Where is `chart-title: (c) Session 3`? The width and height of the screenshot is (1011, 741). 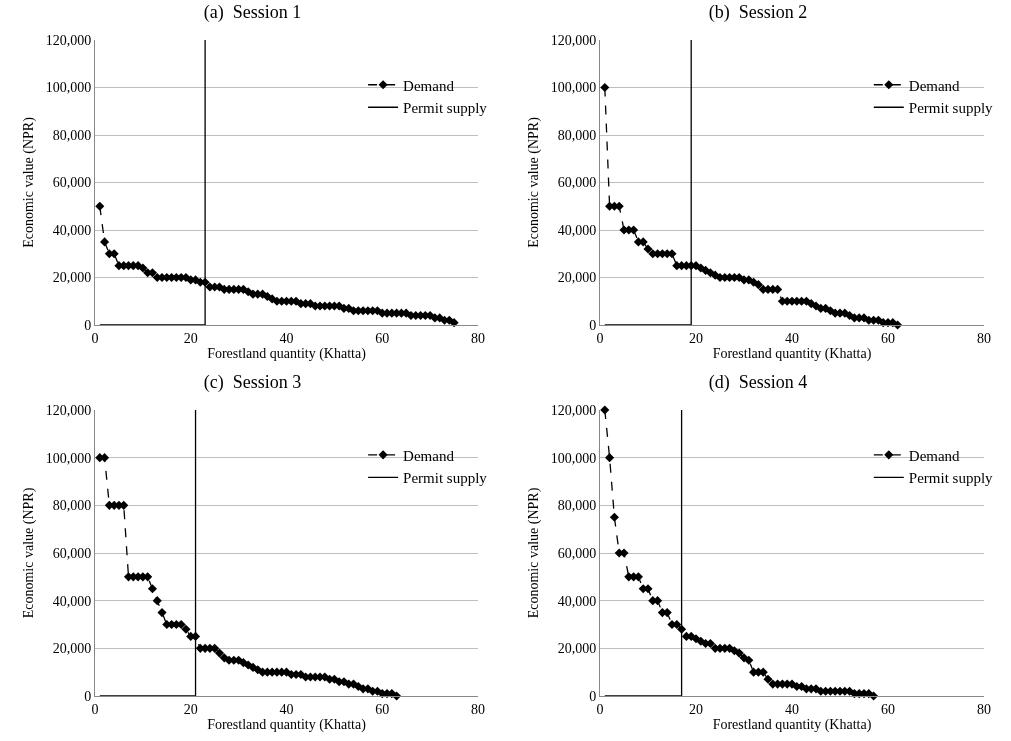
chart-title: (c) Session 3 is located at coordinates (252, 383).